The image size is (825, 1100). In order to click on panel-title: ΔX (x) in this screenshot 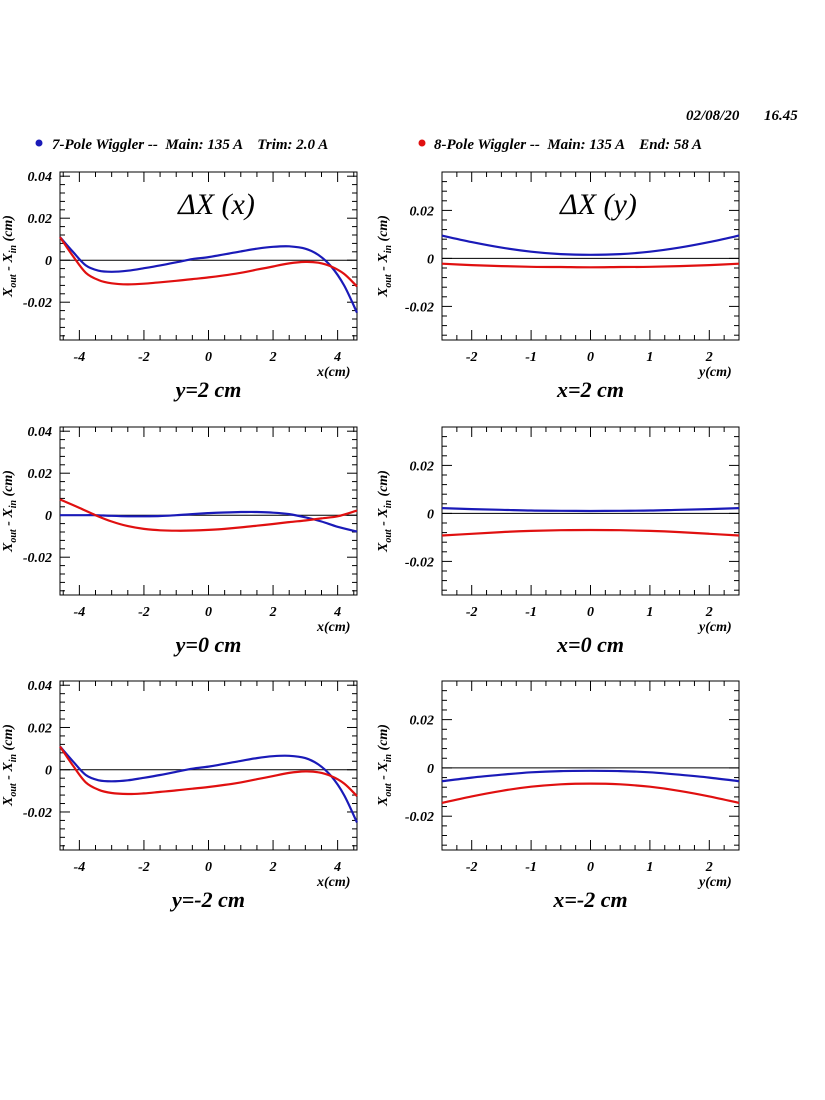, I will do `click(216, 204)`.